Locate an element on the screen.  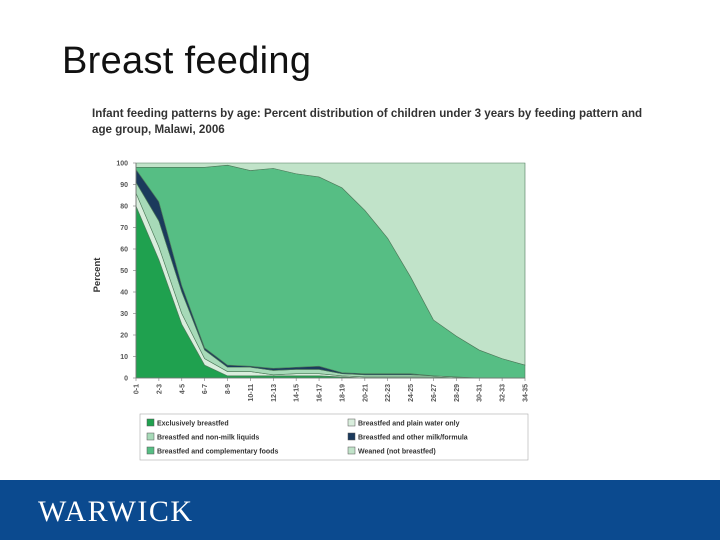
y-tick-label: 50 is located at coordinates (124, 271).